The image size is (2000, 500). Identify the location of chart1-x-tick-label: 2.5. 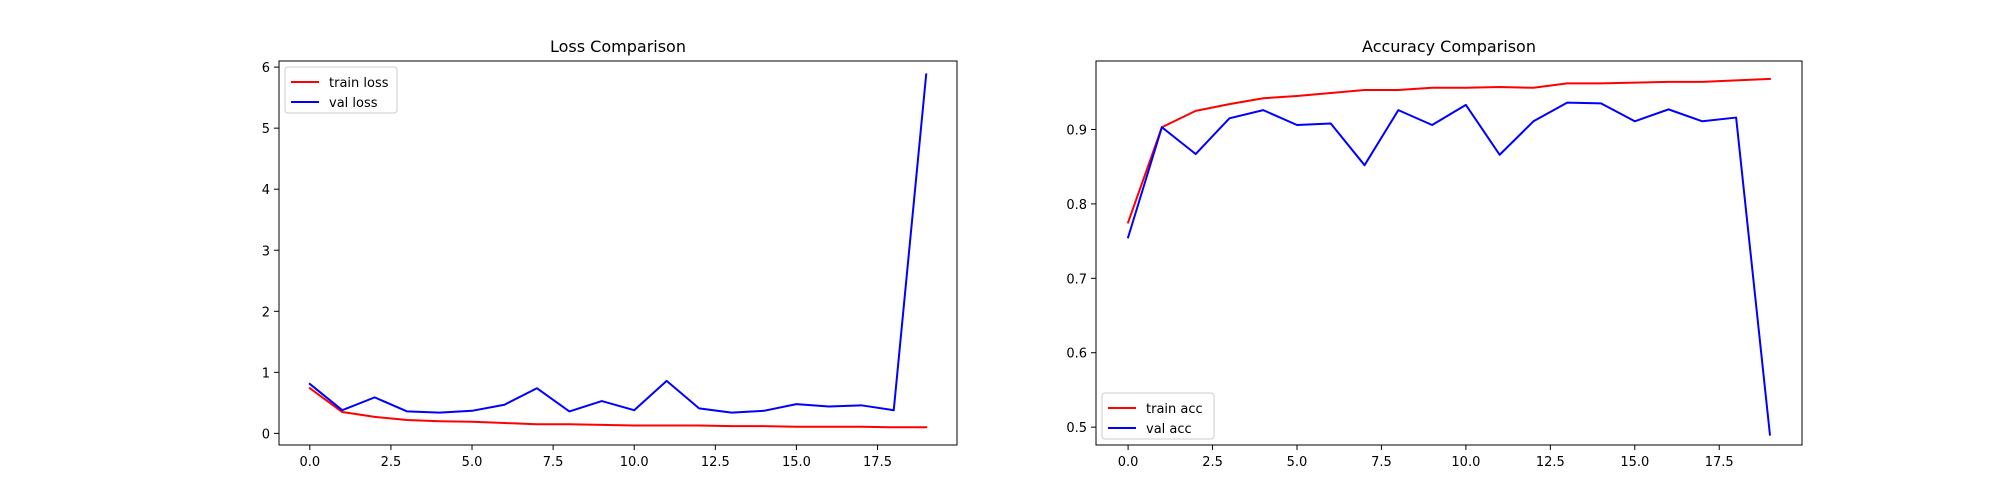
(391, 462).